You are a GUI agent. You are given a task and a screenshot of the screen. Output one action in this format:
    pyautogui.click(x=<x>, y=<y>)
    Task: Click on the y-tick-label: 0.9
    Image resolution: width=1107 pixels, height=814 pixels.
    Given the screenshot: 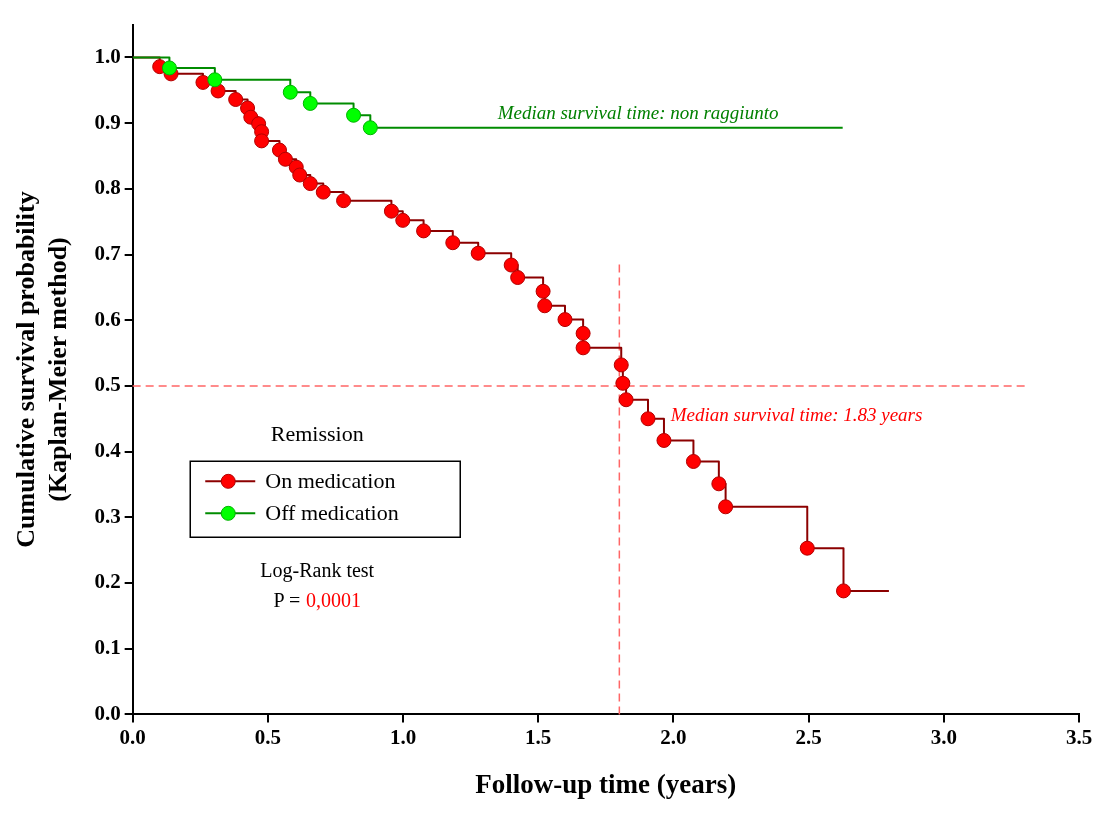 What is the action you would take?
    pyautogui.click(x=107, y=121)
    